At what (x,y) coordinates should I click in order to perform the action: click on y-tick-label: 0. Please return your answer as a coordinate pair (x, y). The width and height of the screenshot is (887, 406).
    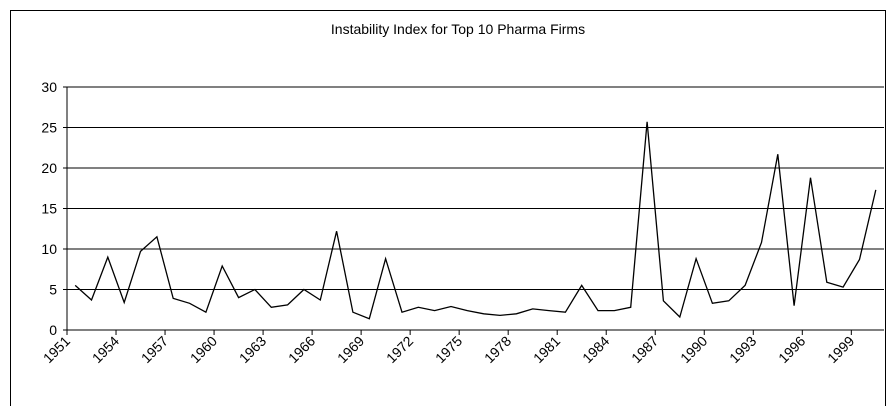
    Looking at the image, I should click on (53, 330).